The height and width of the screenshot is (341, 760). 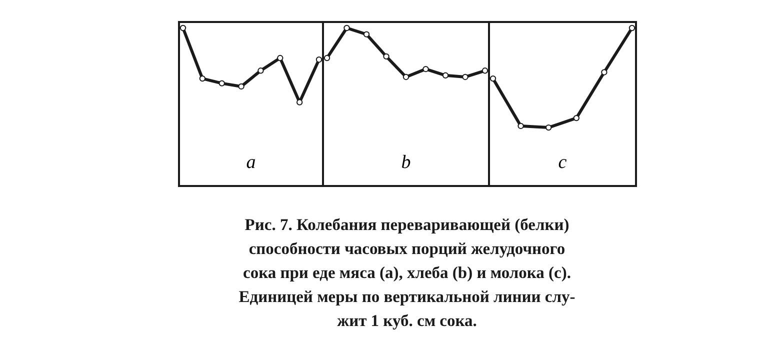 I want to click on x-axis-title: b, so click(x=406, y=162).